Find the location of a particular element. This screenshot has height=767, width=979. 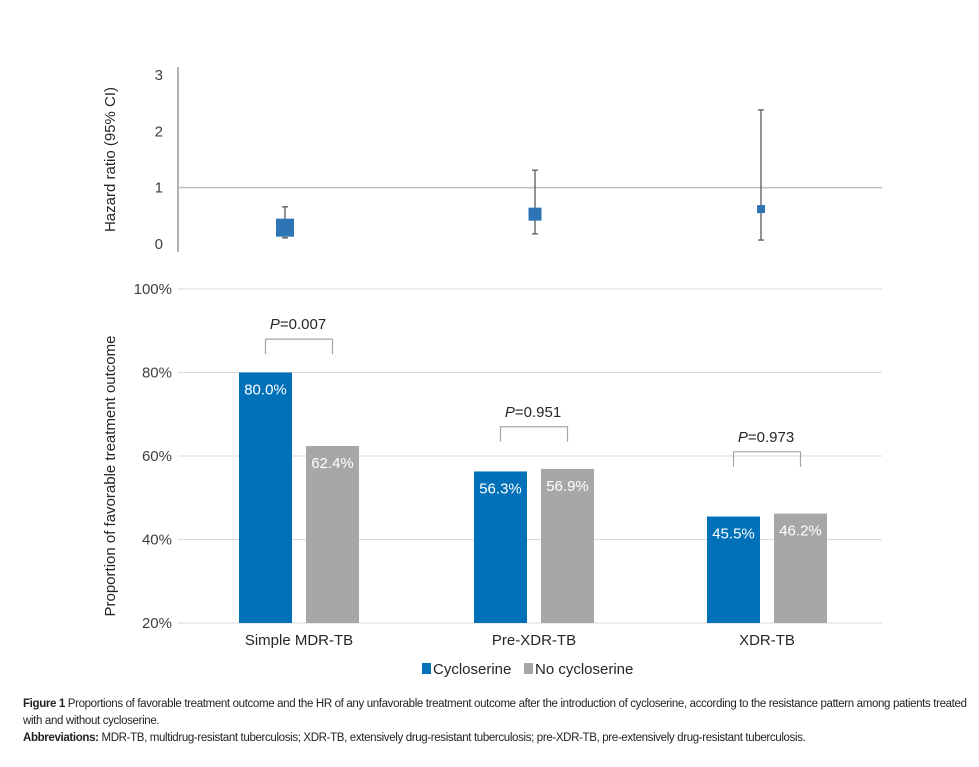

hr-tick-label: 3 is located at coordinates (159, 75).